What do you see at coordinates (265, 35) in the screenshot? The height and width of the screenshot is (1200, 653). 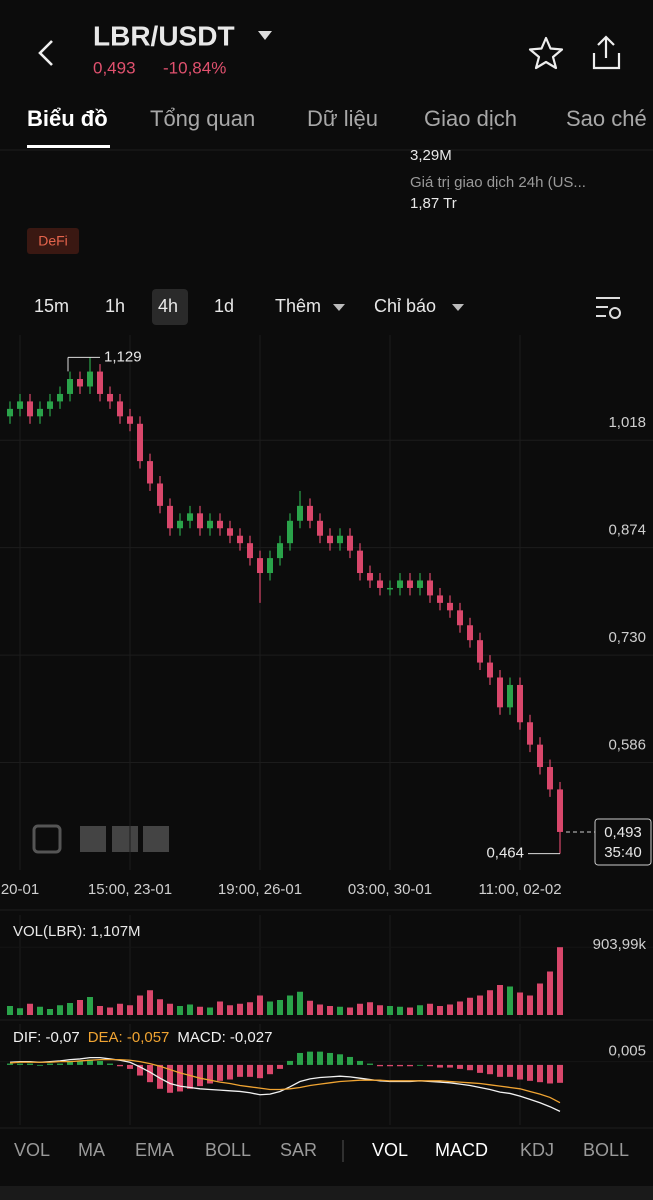 I see `pair-dropdown` at bounding box center [265, 35].